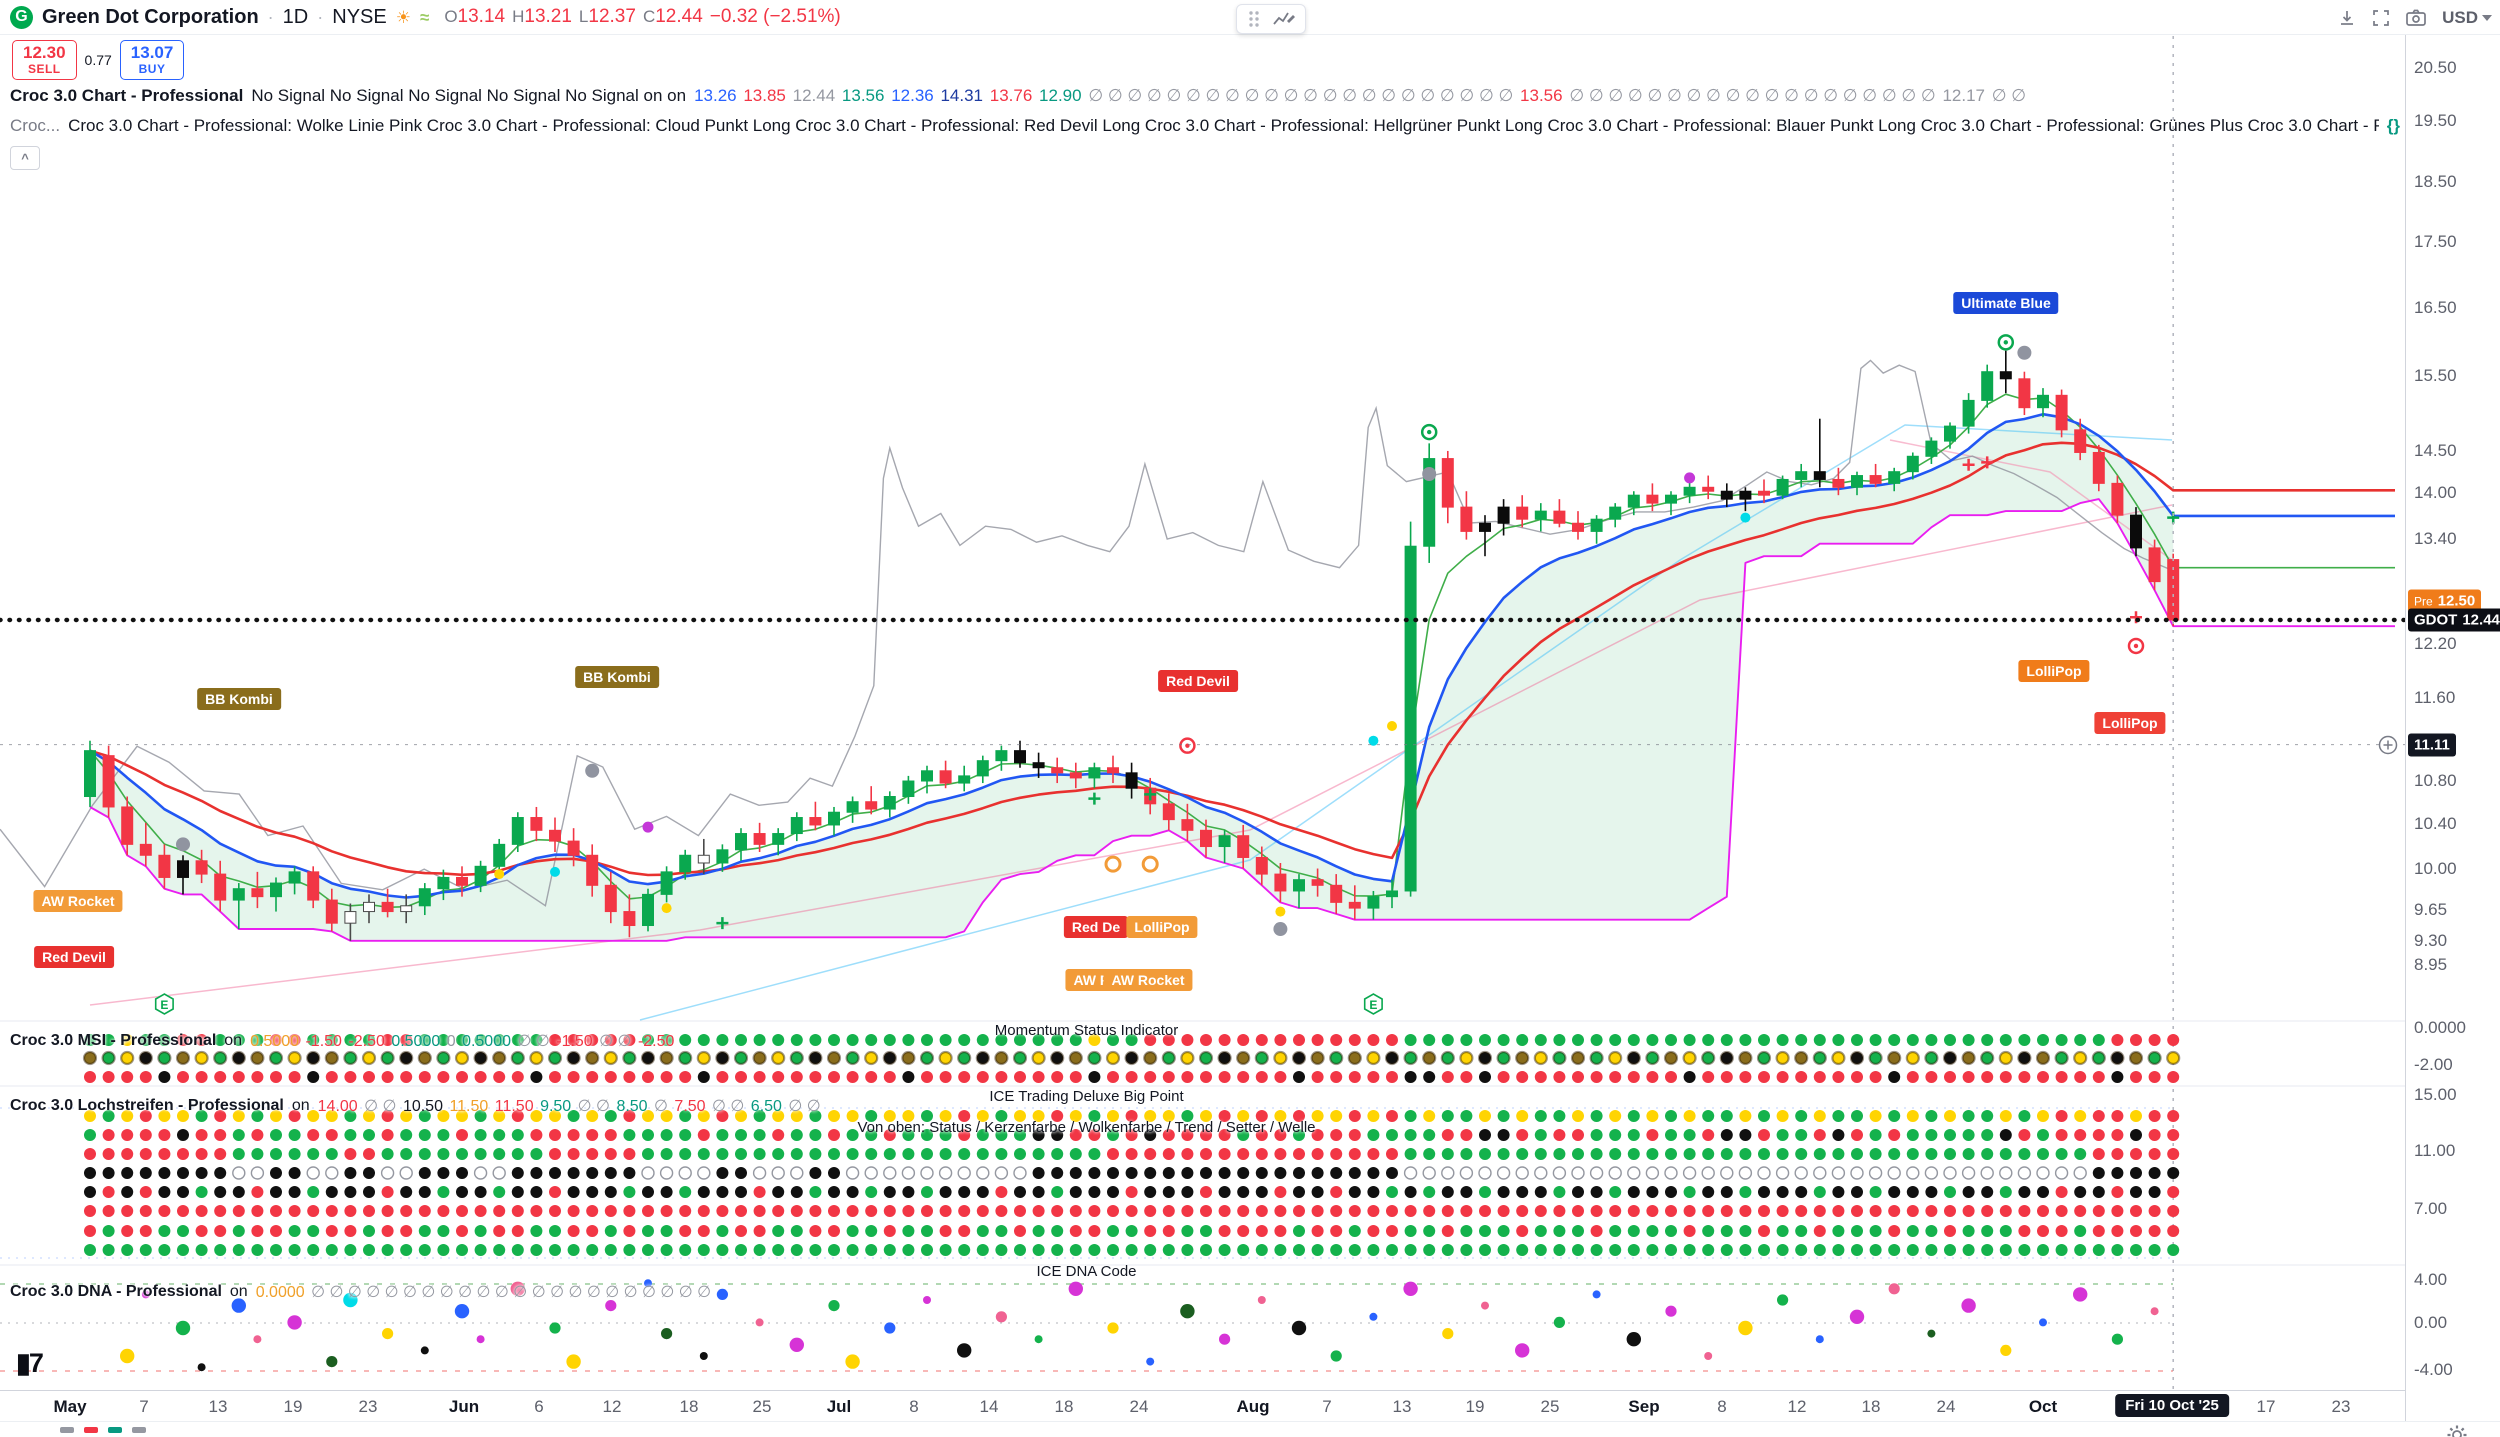 The height and width of the screenshot is (1437, 2500). What do you see at coordinates (2454, 620) in the screenshot?
I see `last-price-badge: GDOT 12.44` at bounding box center [2454, 620].